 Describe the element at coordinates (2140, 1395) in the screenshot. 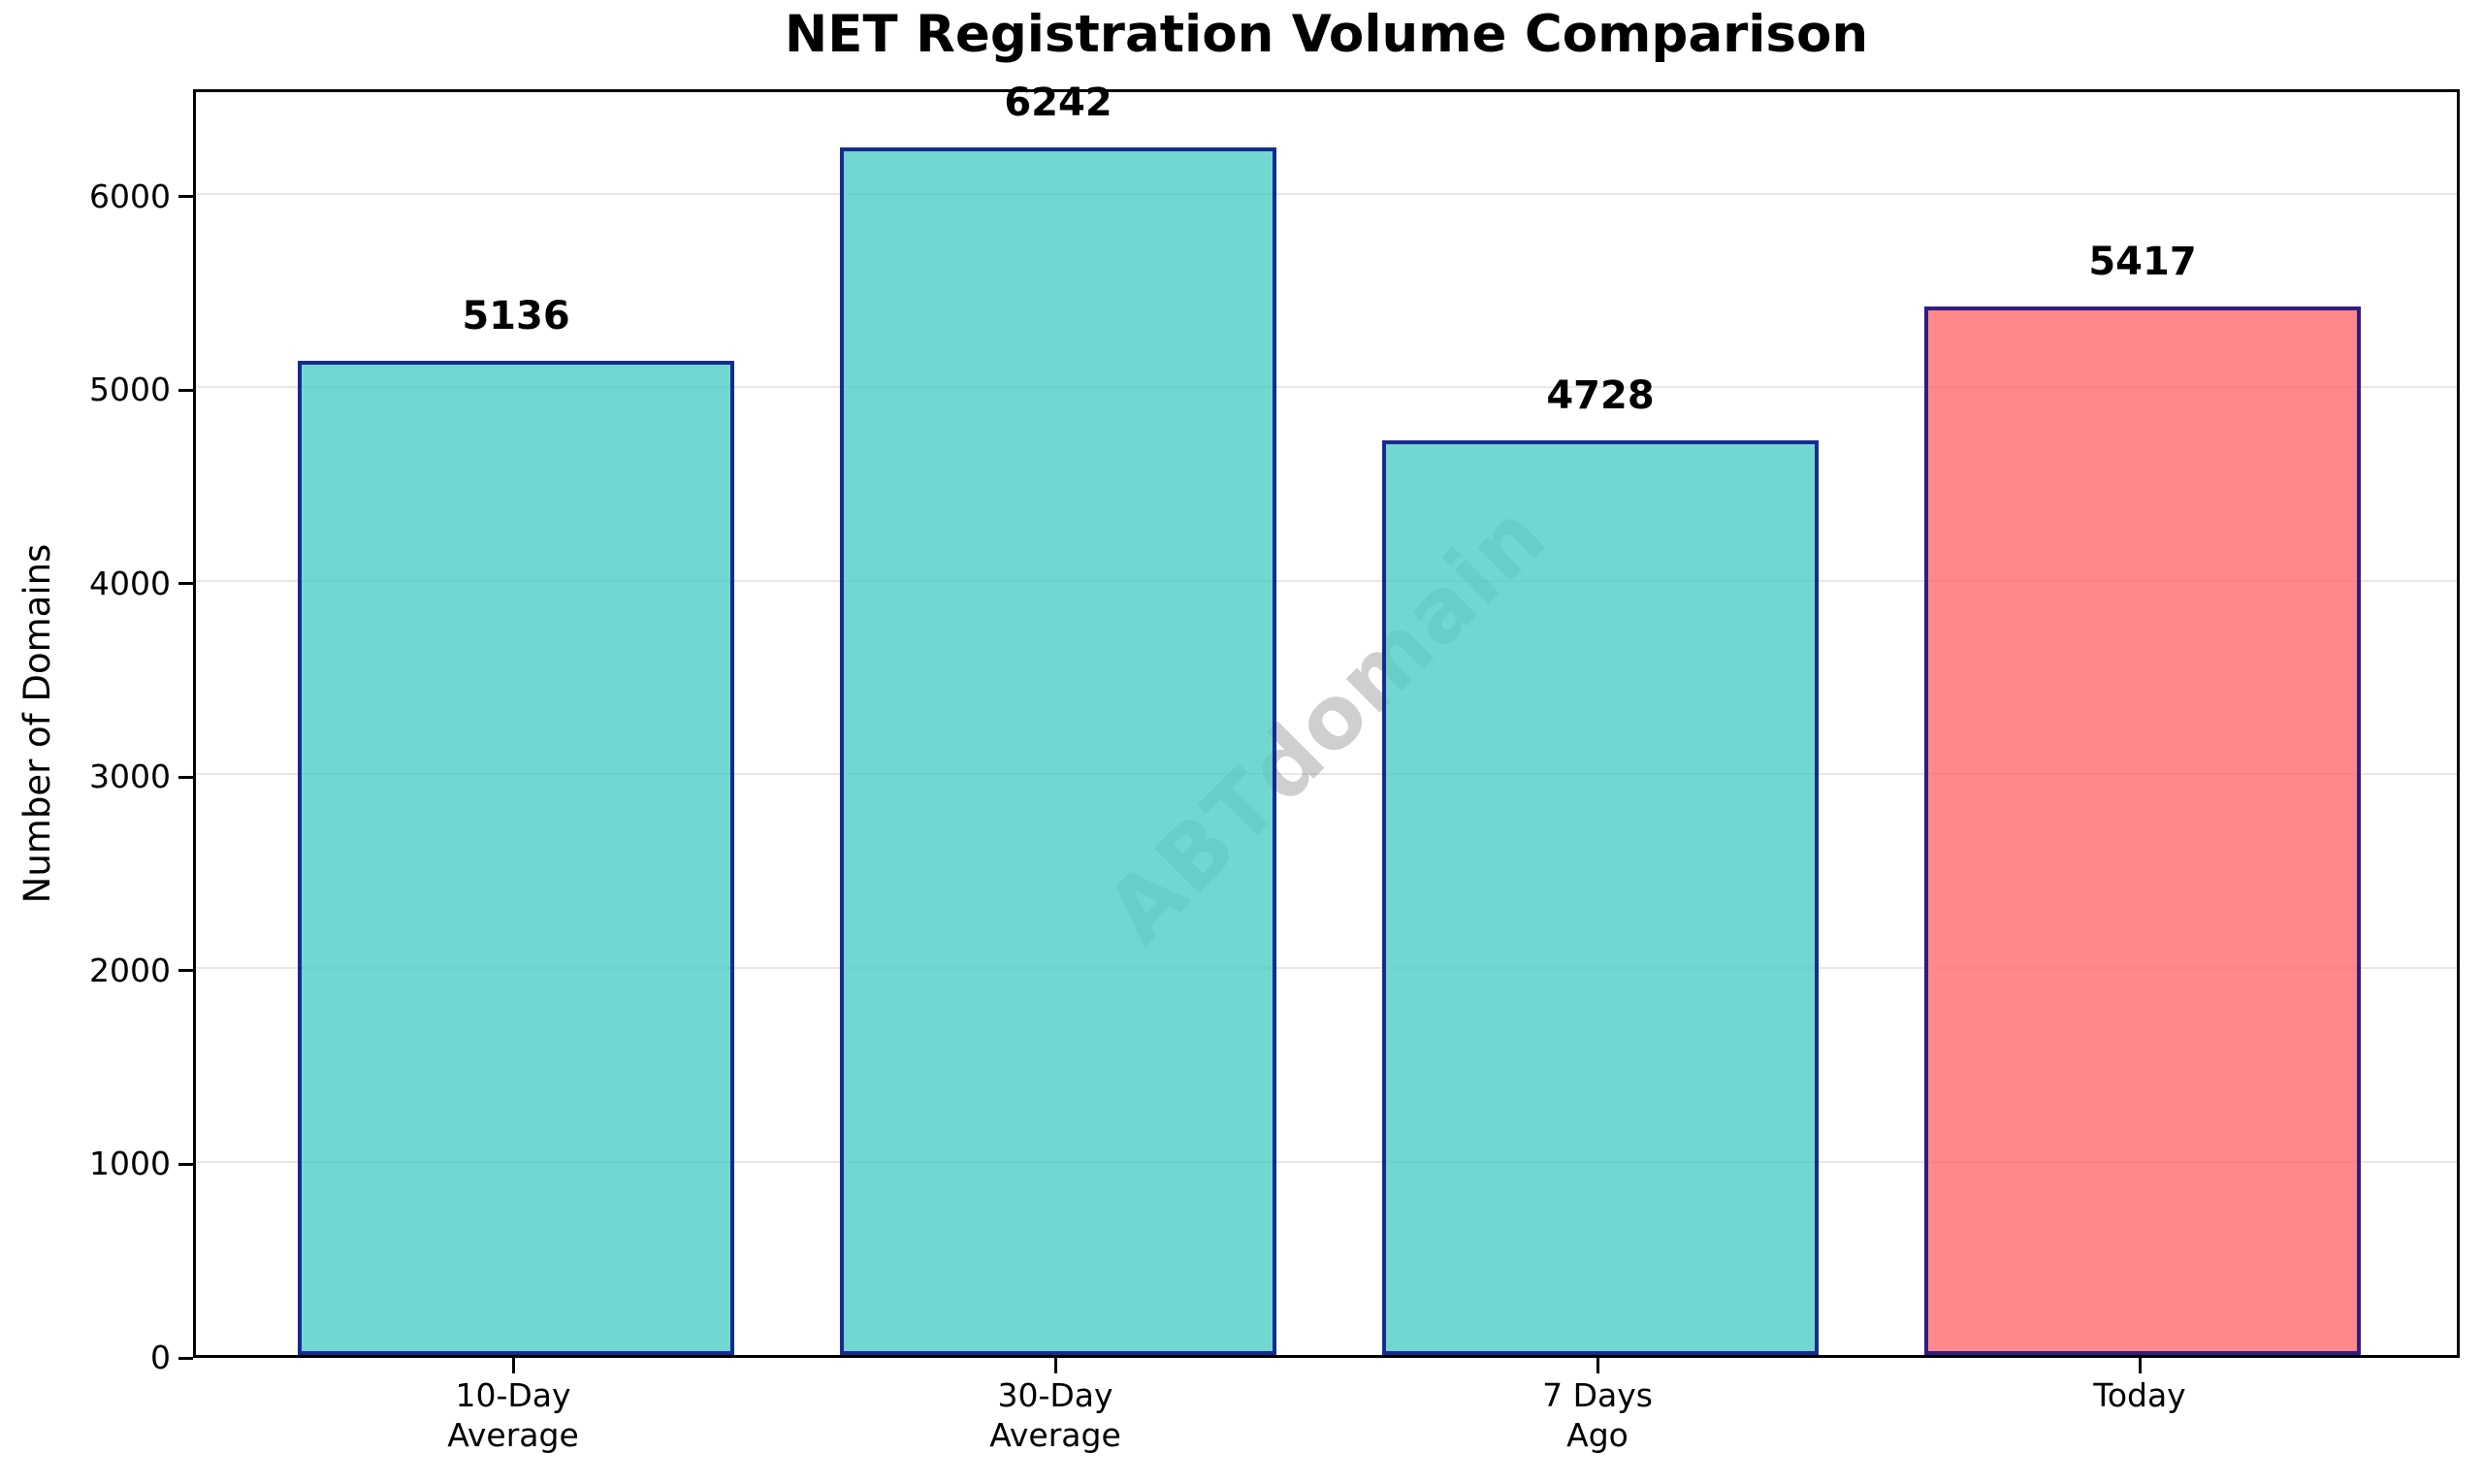

I see `x-tick-label: Today` at that location.